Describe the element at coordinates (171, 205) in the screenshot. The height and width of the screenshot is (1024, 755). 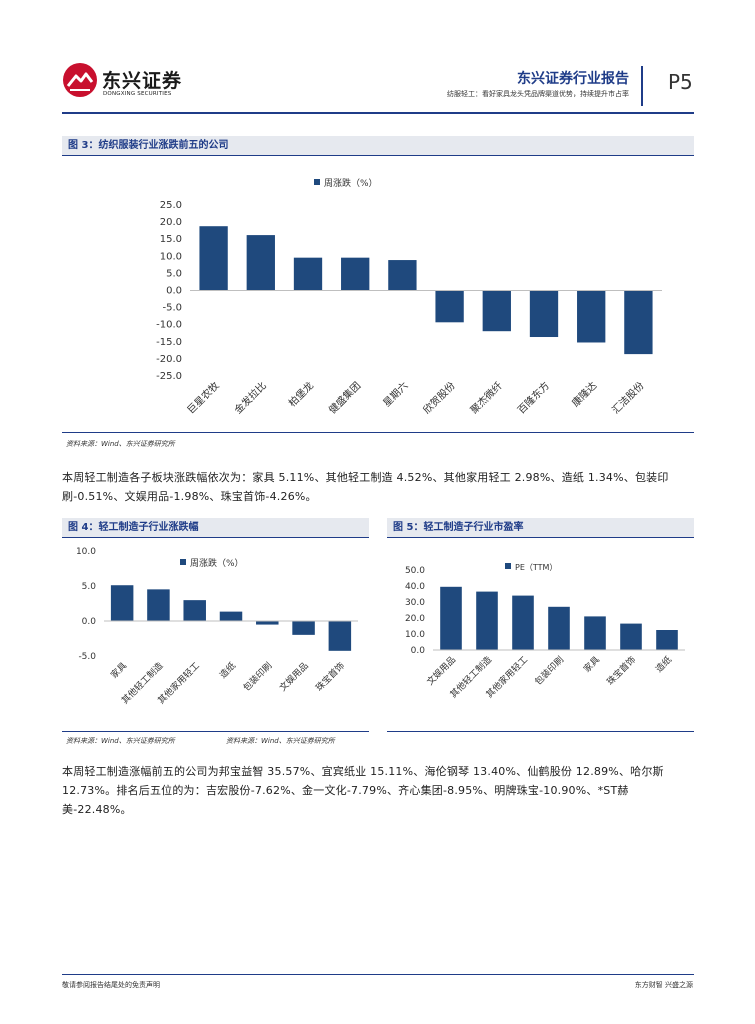
I see `y-tick-label: 25.0` at that location.